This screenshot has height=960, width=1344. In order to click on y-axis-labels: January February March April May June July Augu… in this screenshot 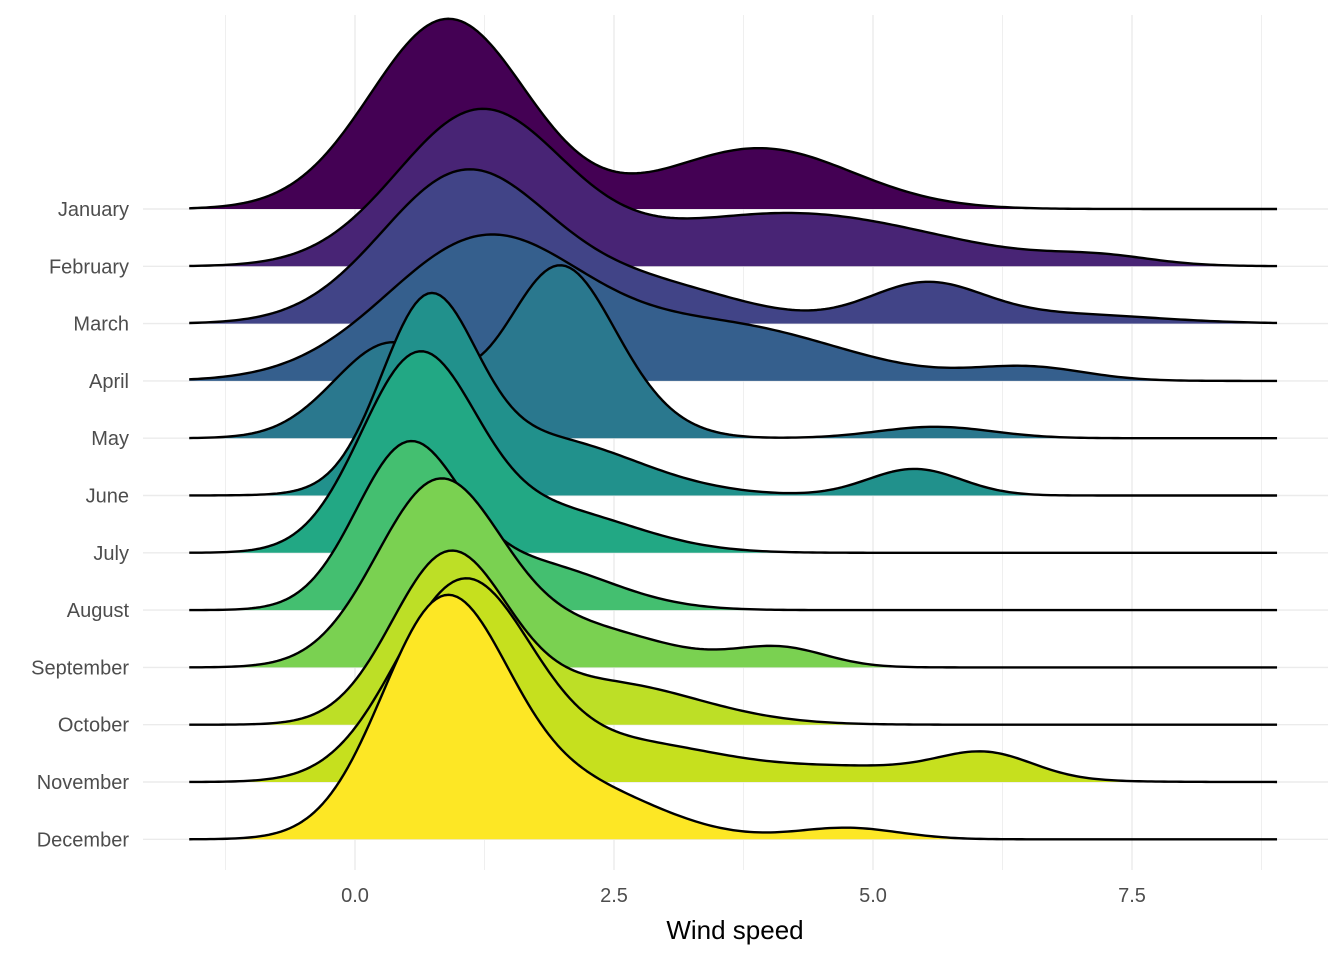, I will do `click(80, 525)`.